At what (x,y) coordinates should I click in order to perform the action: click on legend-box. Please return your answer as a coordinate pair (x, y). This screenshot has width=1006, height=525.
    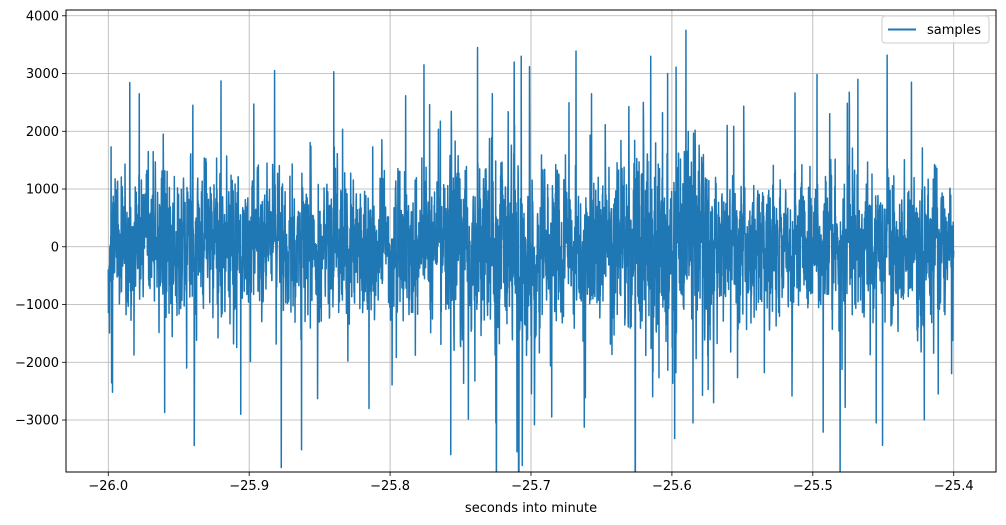
    Looking at the image, I should click on (935, 29).